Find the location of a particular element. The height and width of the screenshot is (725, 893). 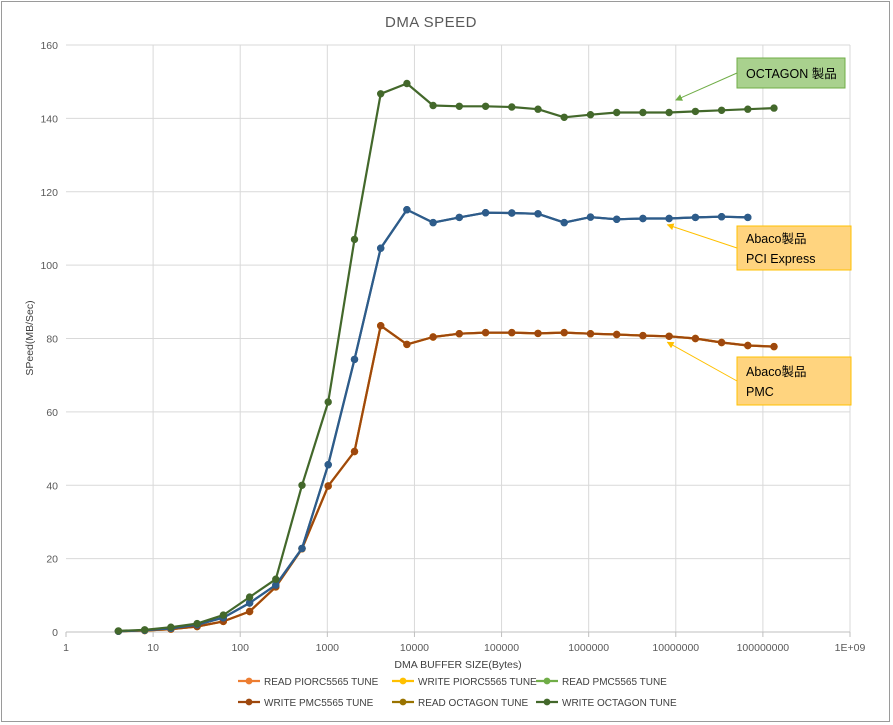

legend-item-write-piorc5565-tune: WRITE PIORC5565 TUNE is located at coordinates (464, 682).